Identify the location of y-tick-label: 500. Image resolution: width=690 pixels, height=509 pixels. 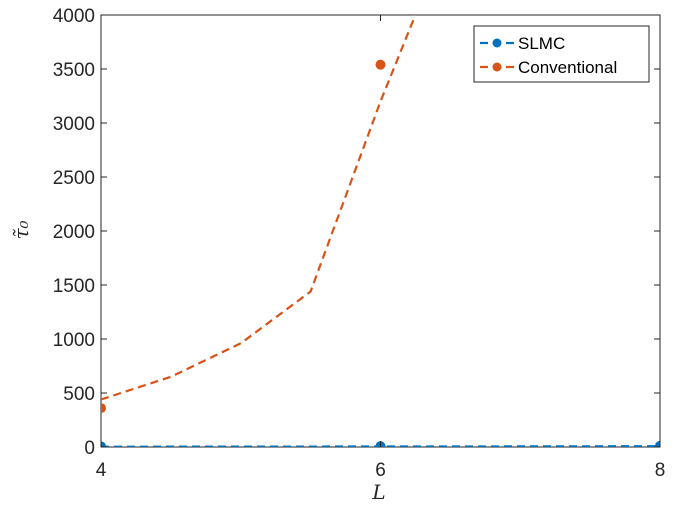
(79, 394).